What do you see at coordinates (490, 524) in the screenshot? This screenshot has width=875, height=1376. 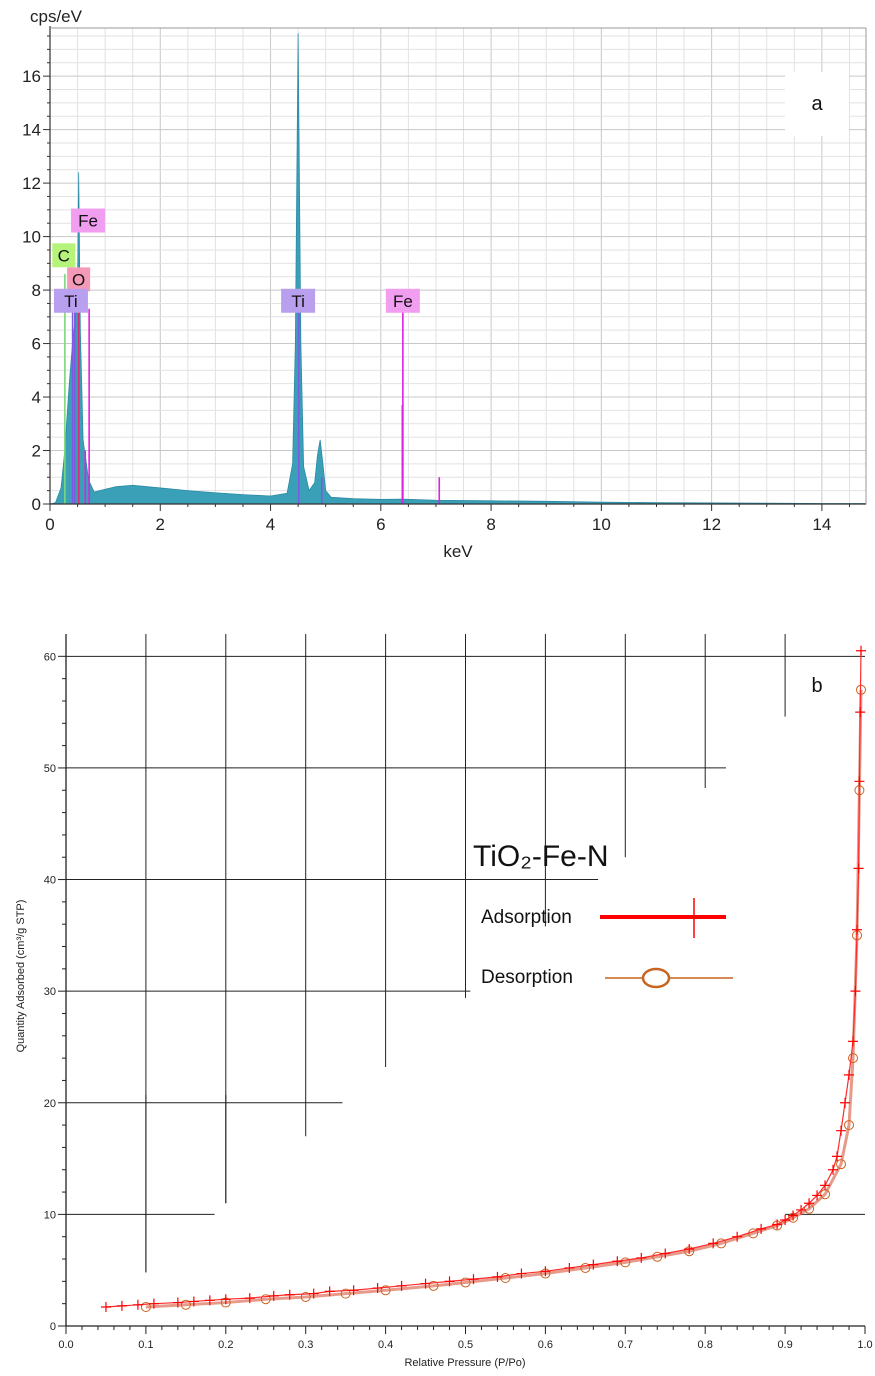 I see `x-tick-label: 8` at bounding box center [490, 524].